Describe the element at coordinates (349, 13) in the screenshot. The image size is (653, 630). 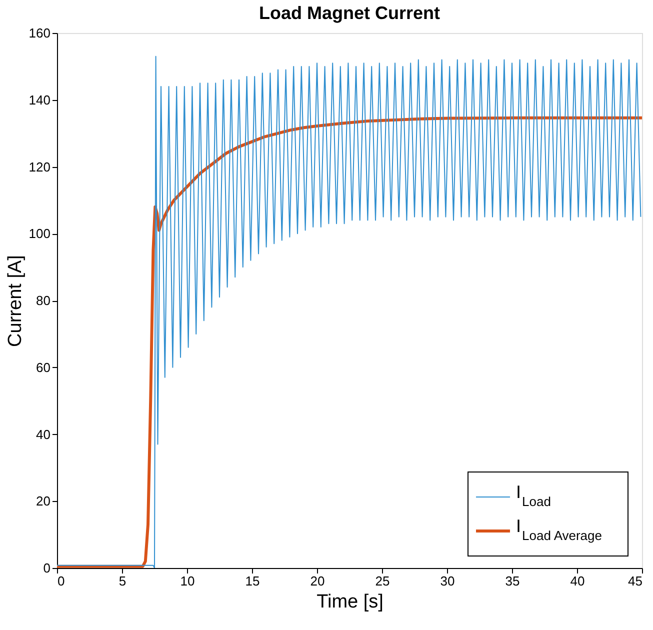
I see `chart-title: Load Magnet Current` at that location.